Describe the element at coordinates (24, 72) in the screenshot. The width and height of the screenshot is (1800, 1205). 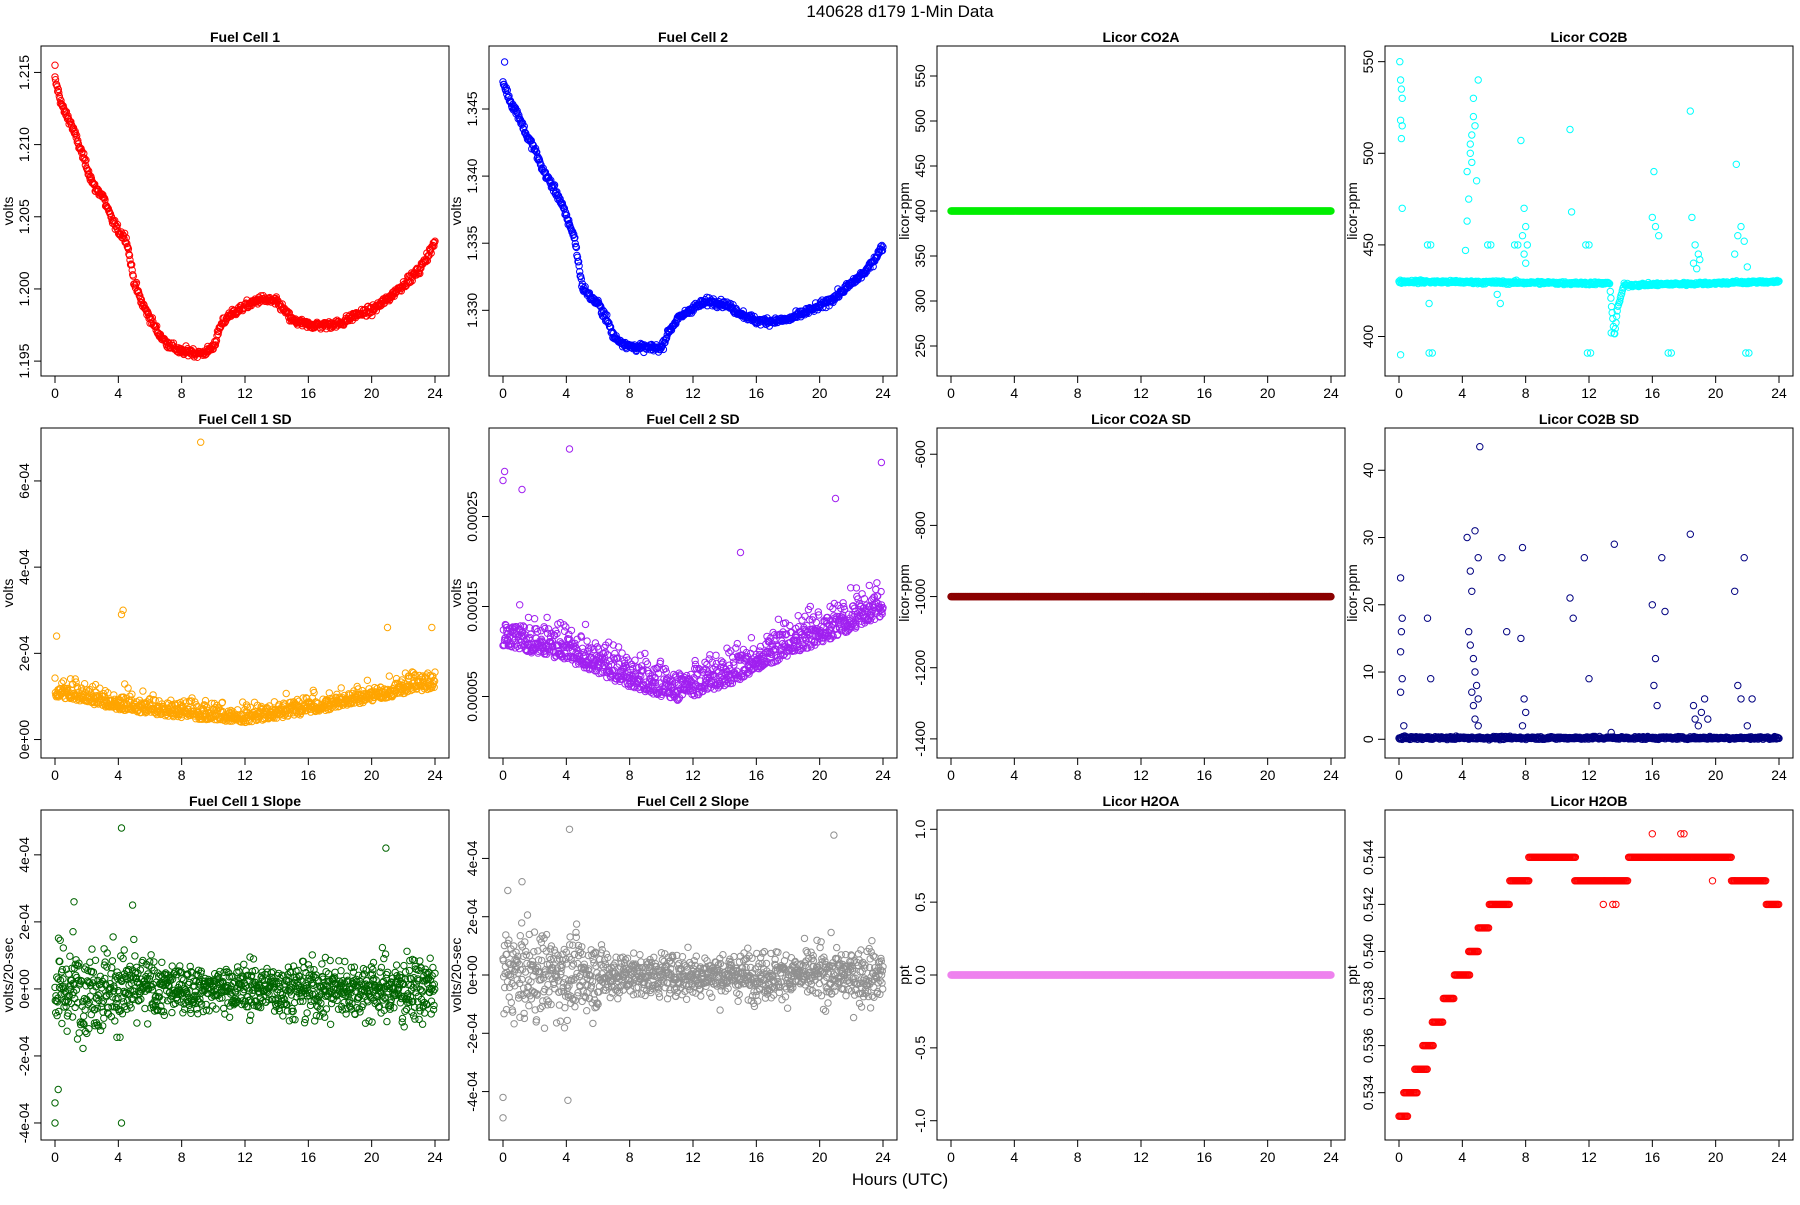
I see `y-tick-label: 1.215` at that location.